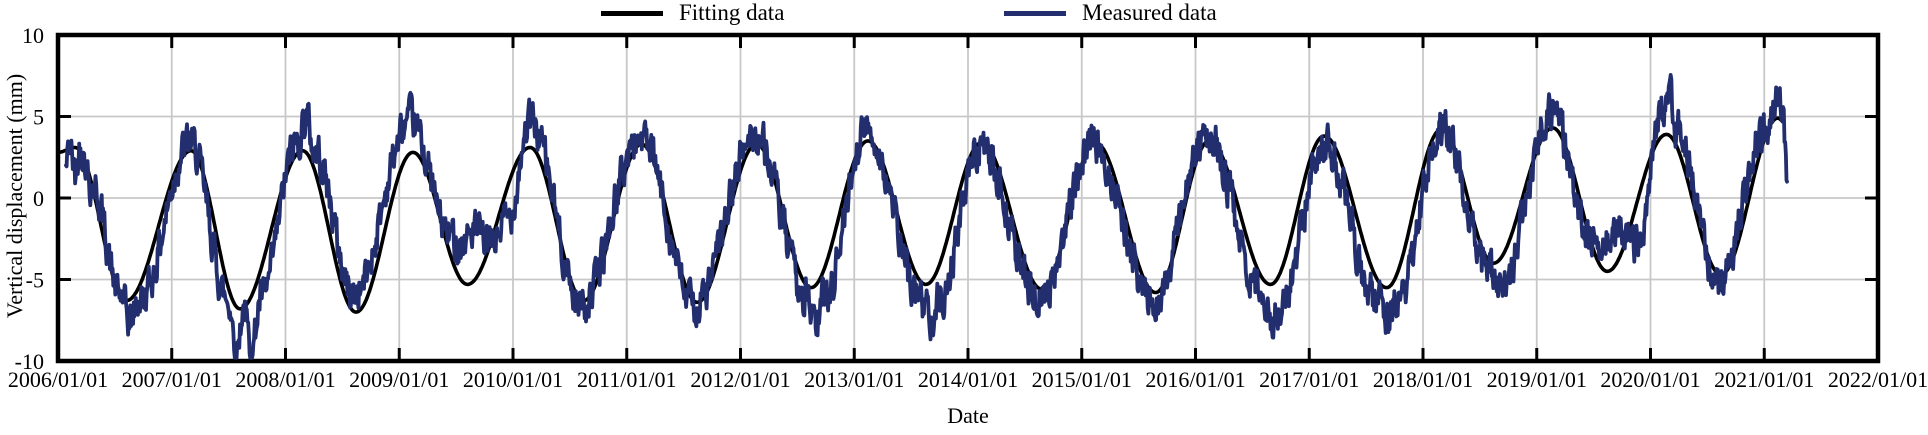  Describe the element at coordinates (14, 196) in the screenshot. I see `y-axis-title: Vertical displacement (mm)` at that location.